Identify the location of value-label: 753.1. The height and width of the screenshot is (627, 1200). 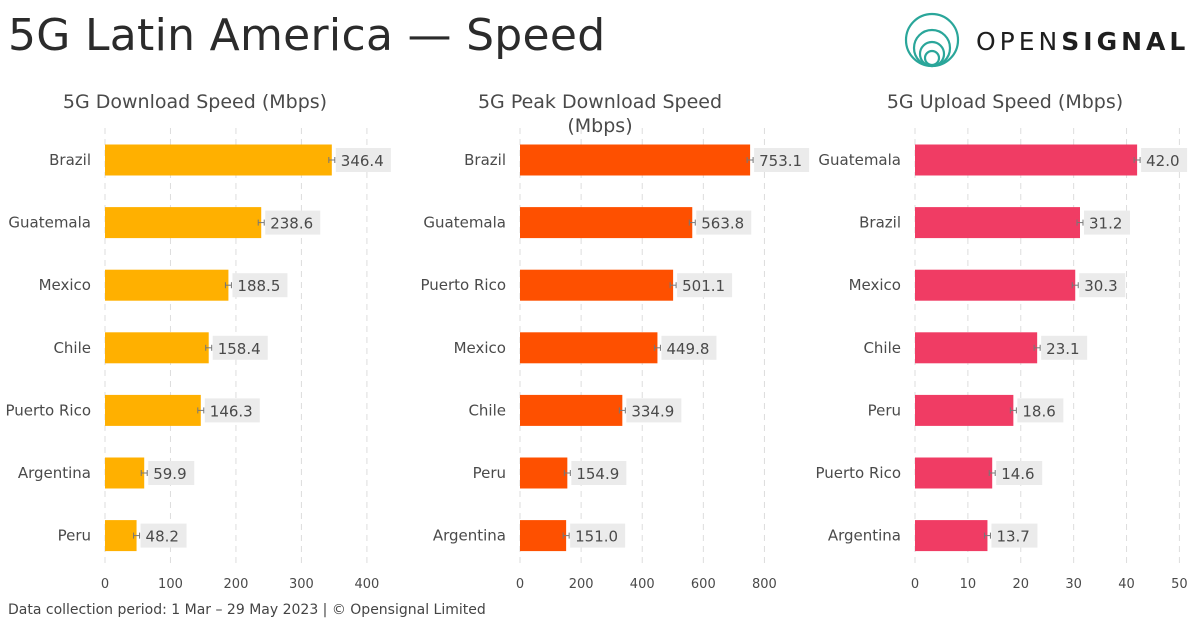
(780, 161).